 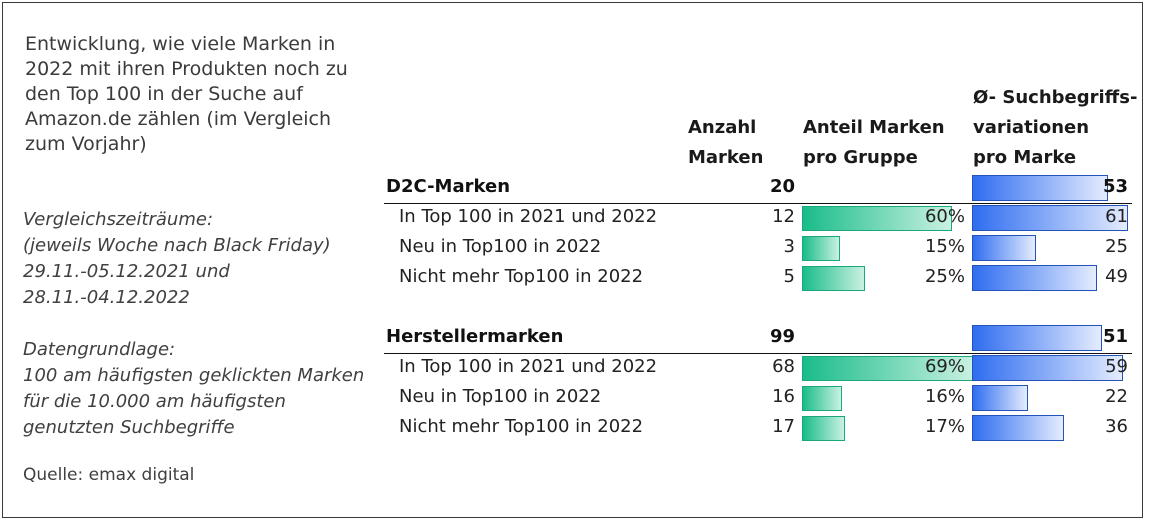 I want to click on header-count: Anzahl Marken, so click(x=725, y=143).